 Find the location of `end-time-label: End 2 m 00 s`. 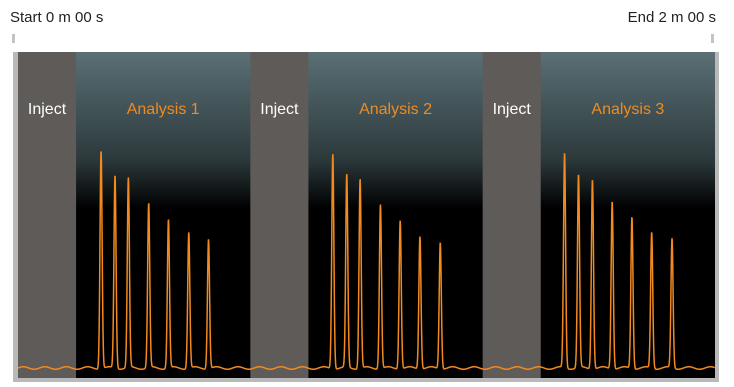

end-time-label: End 2 m 00 s is located at coordinates (671, 17).